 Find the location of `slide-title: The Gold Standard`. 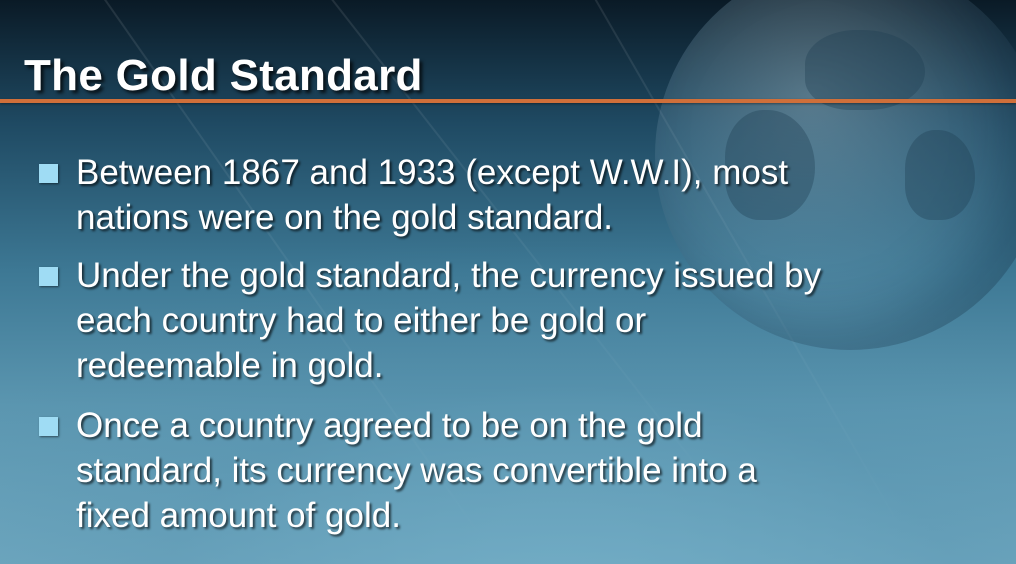

slide-title: The Gold Standard is located at coordinates (223, 75).